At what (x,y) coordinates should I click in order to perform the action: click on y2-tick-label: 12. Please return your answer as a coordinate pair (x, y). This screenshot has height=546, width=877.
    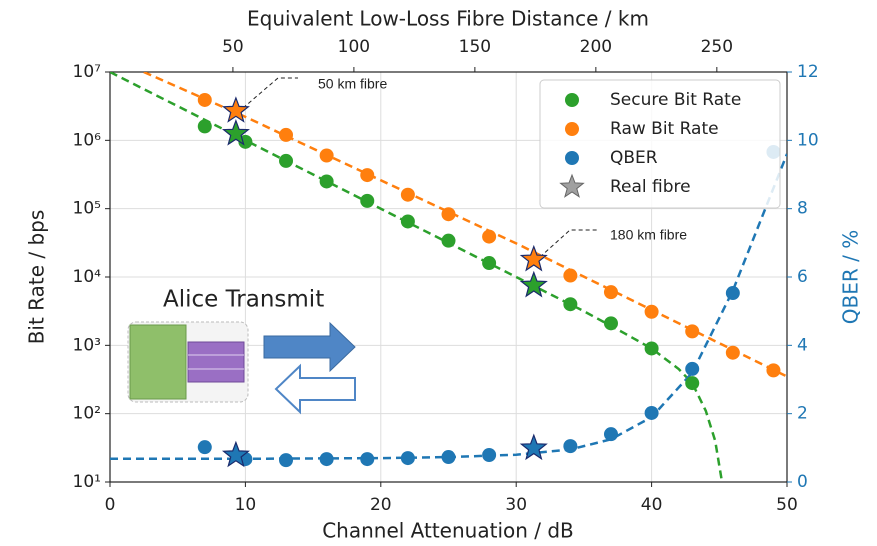
    Looking at the image, I should click on (808, 72).